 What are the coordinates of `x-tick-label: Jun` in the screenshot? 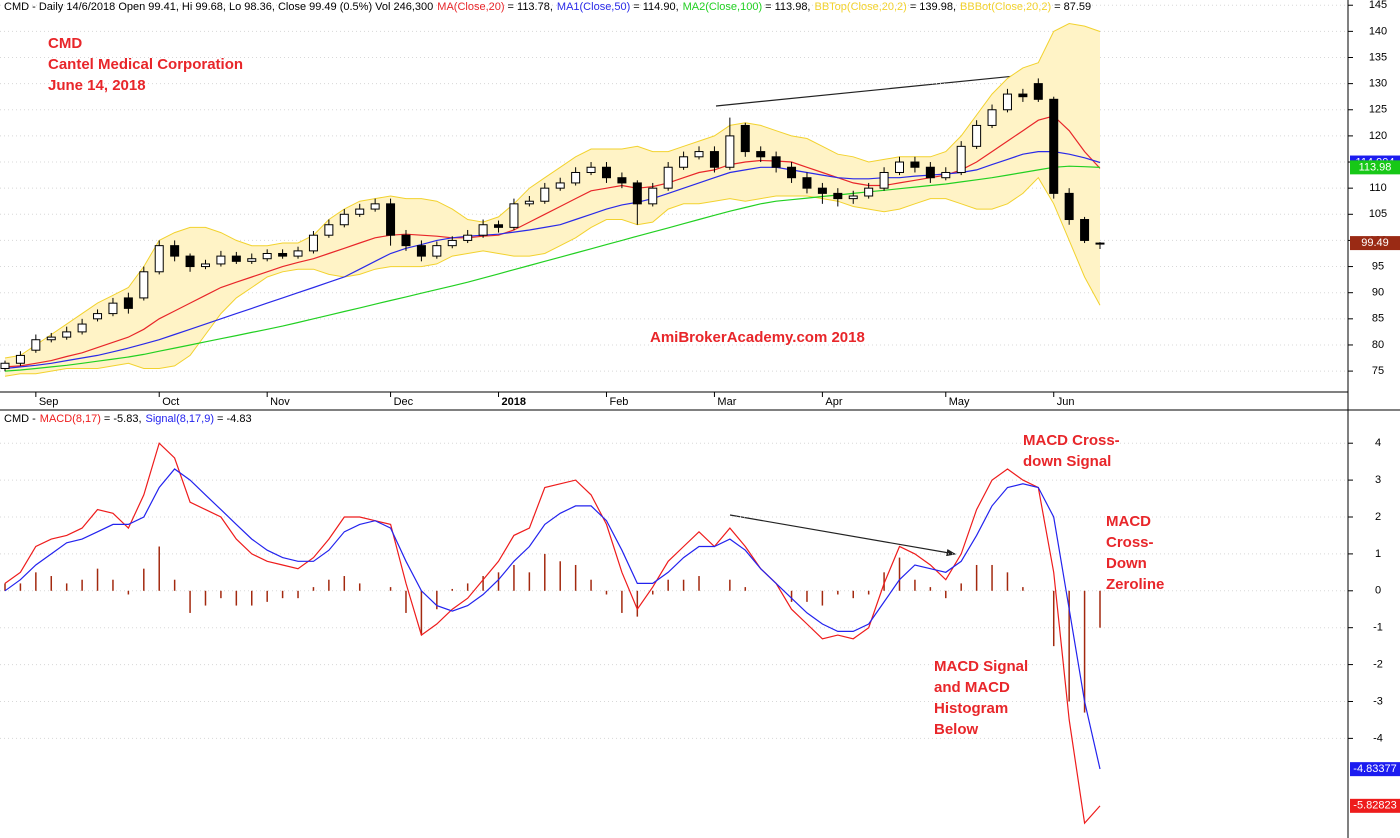 It's located at (1066, 402).